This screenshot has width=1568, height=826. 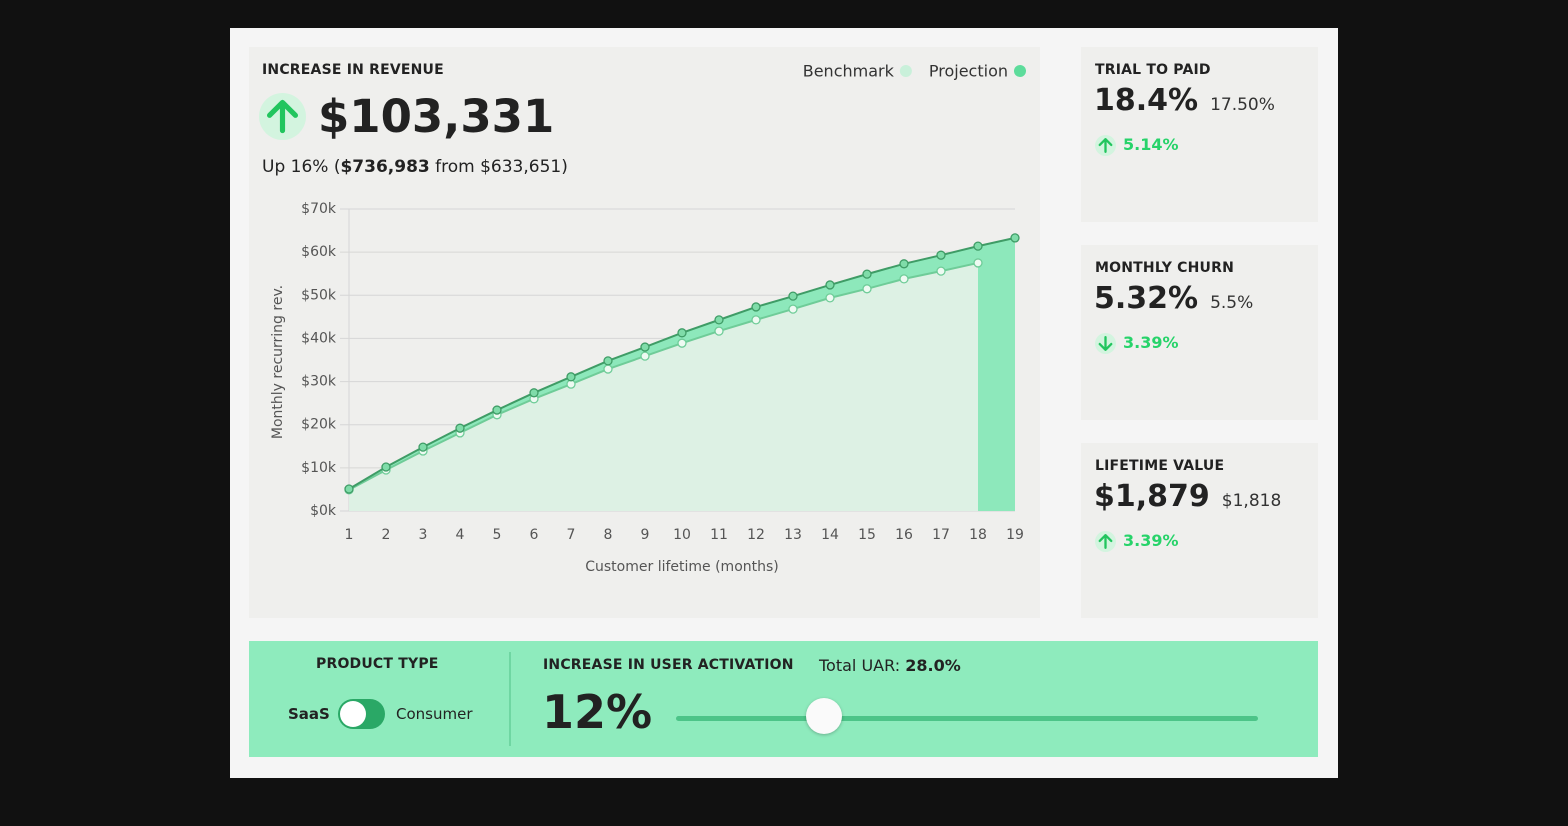 What do you see at coordinates (349, 535) in the screenshot?
I see `x-tick-label: 1` at bounding box center [349, 535].